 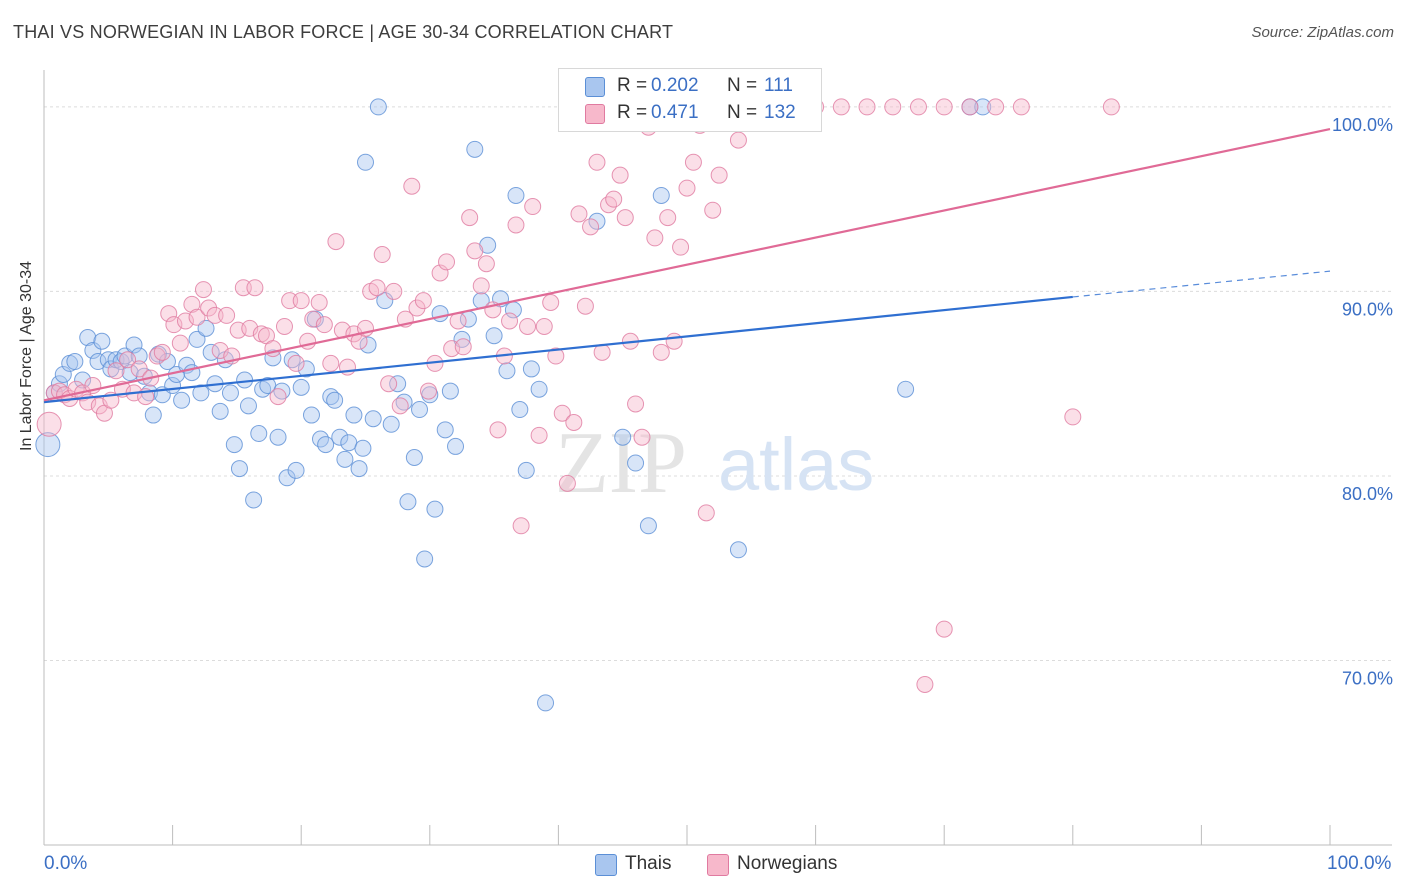 What do you see at coordinates (632, 85) in the screenshot?
I see `legend-r-label: R =` at bounding box center [632, 85].